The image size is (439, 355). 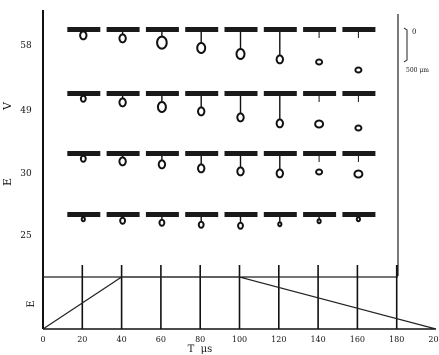 I want to click on pulse-tick-label: 140, so click(x=317, y=339).